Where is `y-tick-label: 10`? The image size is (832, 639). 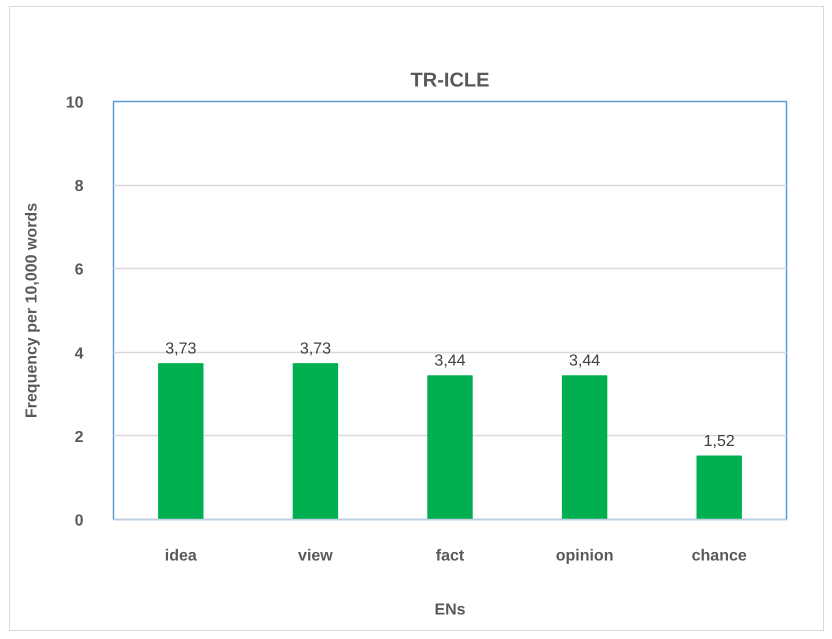 y-tick-label: 10 is located at coordinates (75, 103).